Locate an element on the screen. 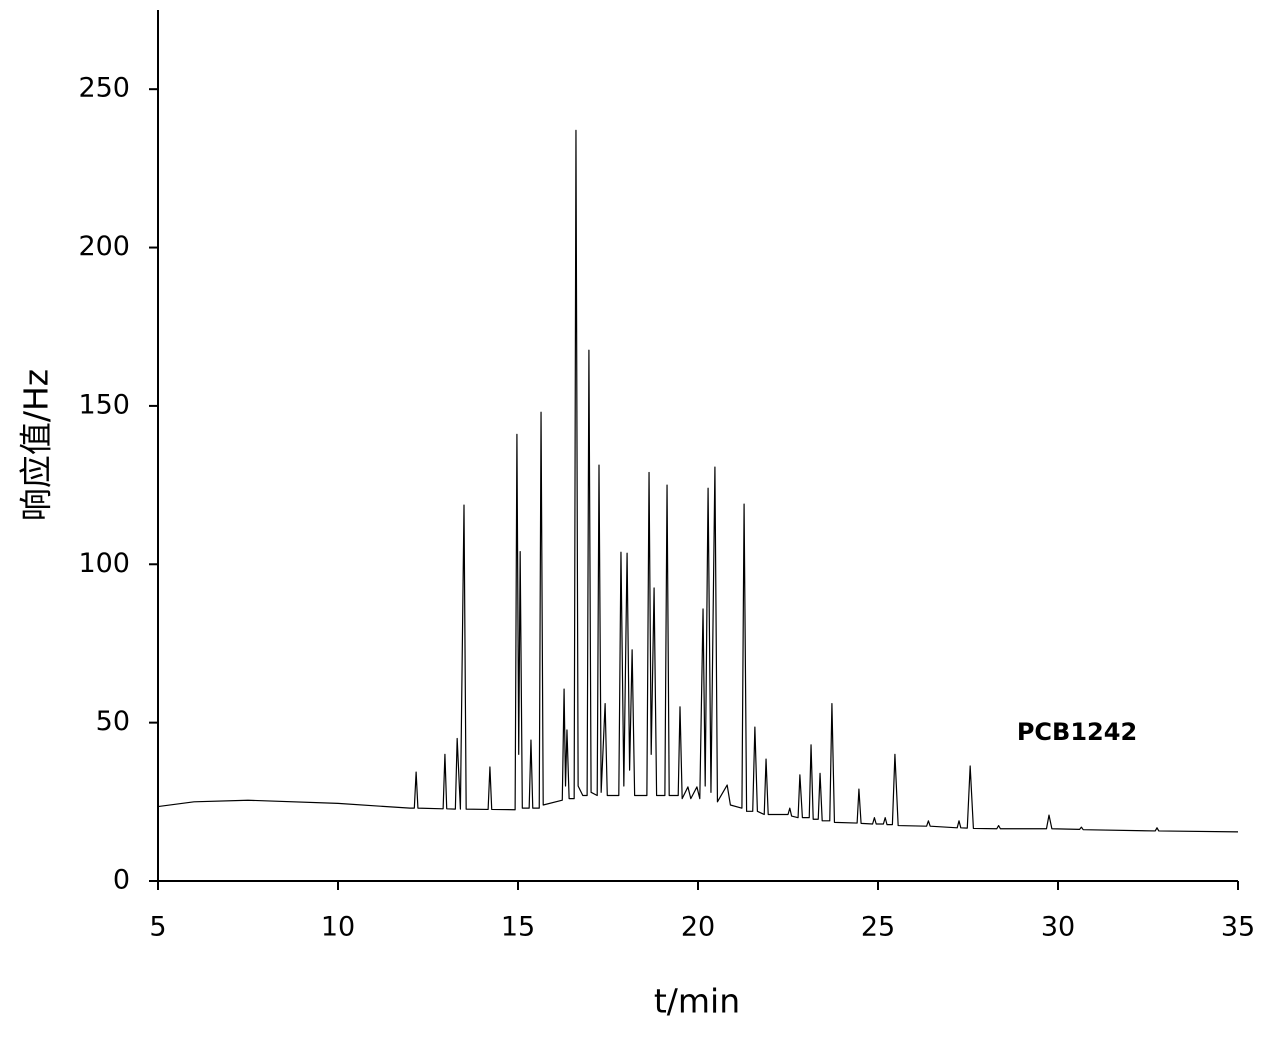  y-tick-label: 200 is located at coordinates (104, 246).